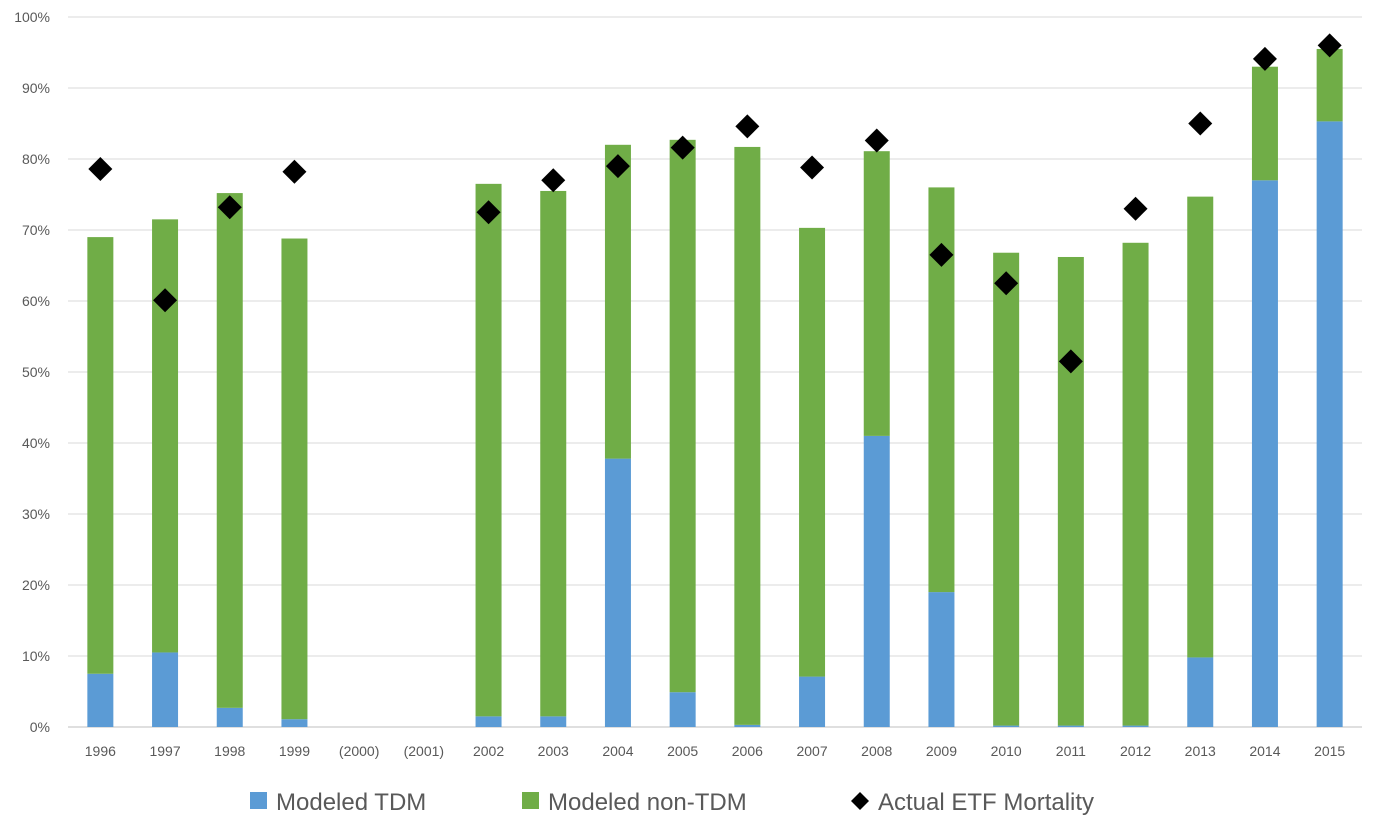 This screenshot has height=826, width=1377. Describe the element at coordinates (36, 656) in the screenshot. I see `y-tick-label: 10%` at that location.